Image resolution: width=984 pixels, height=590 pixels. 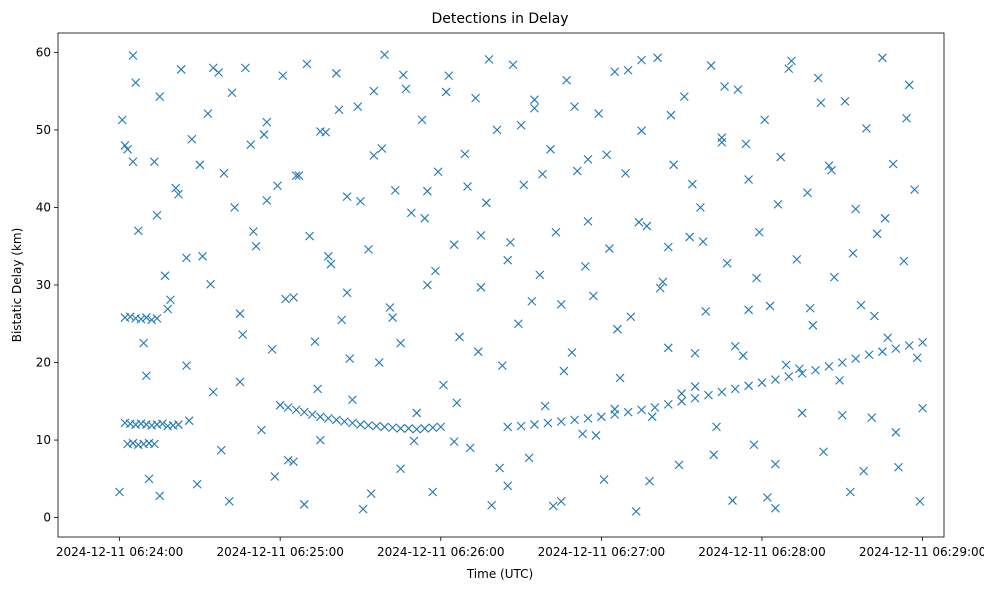 What do you see at coordinates (43, 207) in the screenshot?
I see `y-tick-label: 40` at bounding box center [43, 207].